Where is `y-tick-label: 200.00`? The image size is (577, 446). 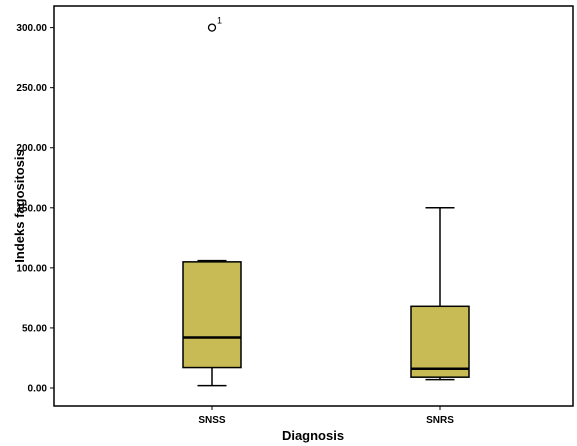 y-tick-label: 200.00 is located at coordinates (31, 148).